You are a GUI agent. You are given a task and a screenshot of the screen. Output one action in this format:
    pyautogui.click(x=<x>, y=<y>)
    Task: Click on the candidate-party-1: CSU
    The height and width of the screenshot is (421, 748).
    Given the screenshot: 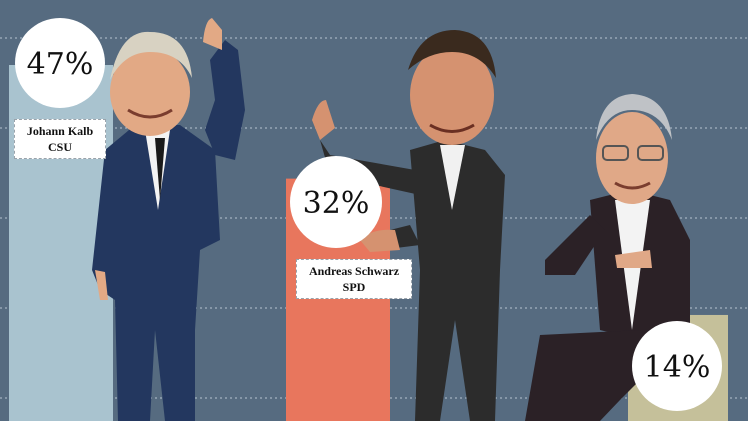 What is the action you would take?
    pyautogui.click(x=59, y=147)
    